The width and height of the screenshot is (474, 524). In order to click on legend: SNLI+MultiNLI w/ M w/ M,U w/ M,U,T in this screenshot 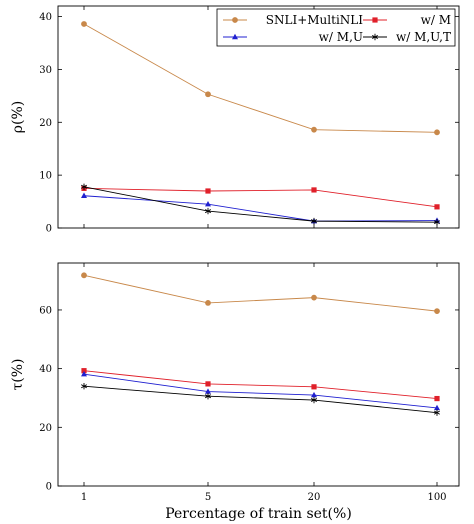, I will do `click(336, 27)`.